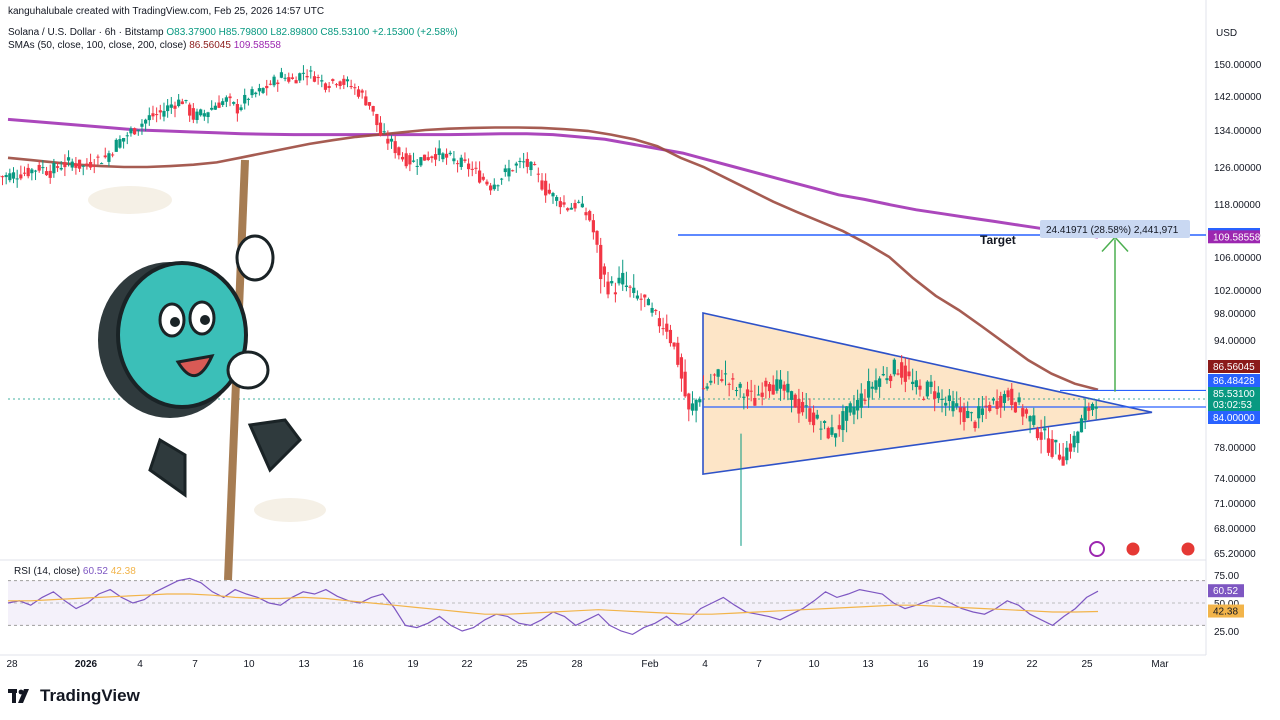 The image size is (1280, 720). I want to click on x-tick-label: Feb, so click(650, 664).